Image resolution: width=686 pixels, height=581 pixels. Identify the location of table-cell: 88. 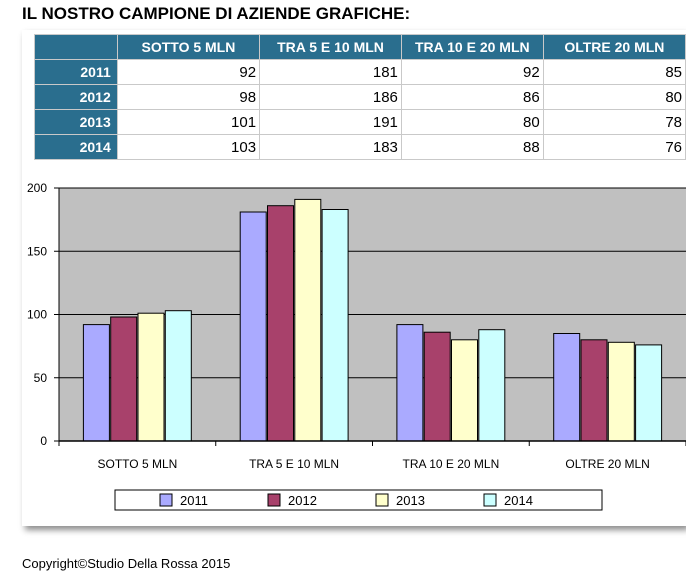
(472, 147).